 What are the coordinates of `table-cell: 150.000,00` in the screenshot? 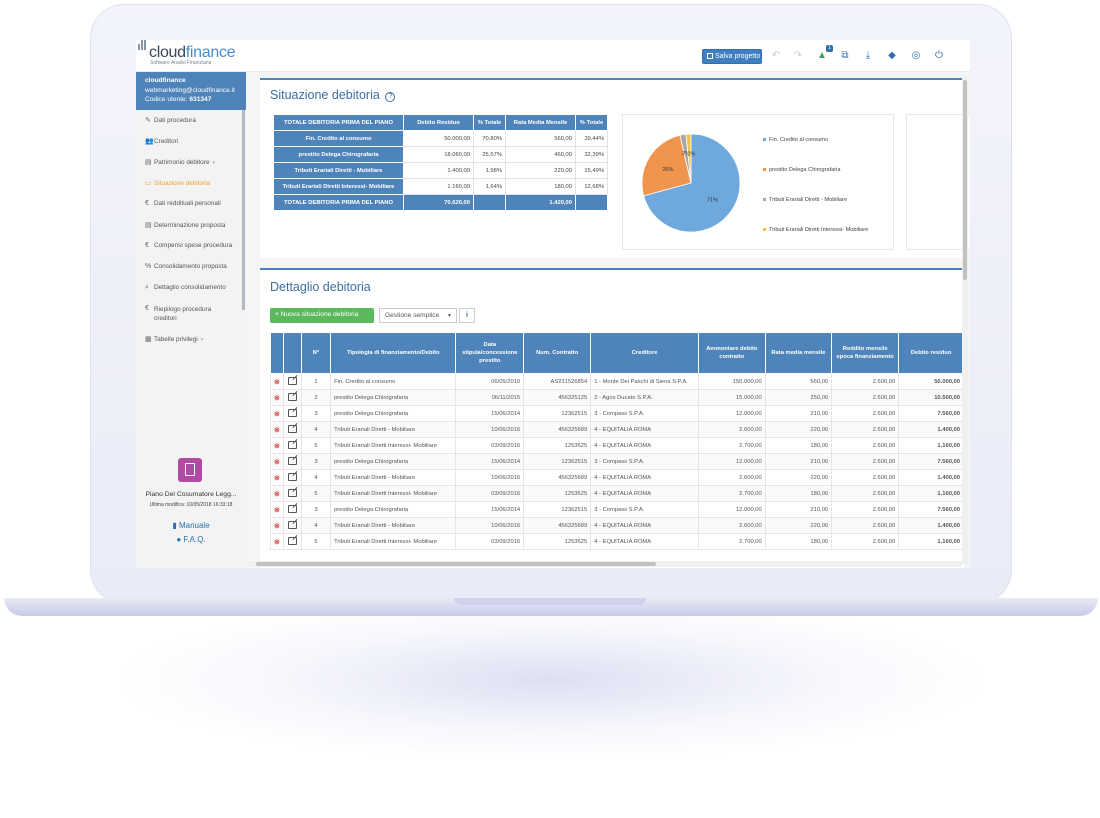 It's located at (731, 381).